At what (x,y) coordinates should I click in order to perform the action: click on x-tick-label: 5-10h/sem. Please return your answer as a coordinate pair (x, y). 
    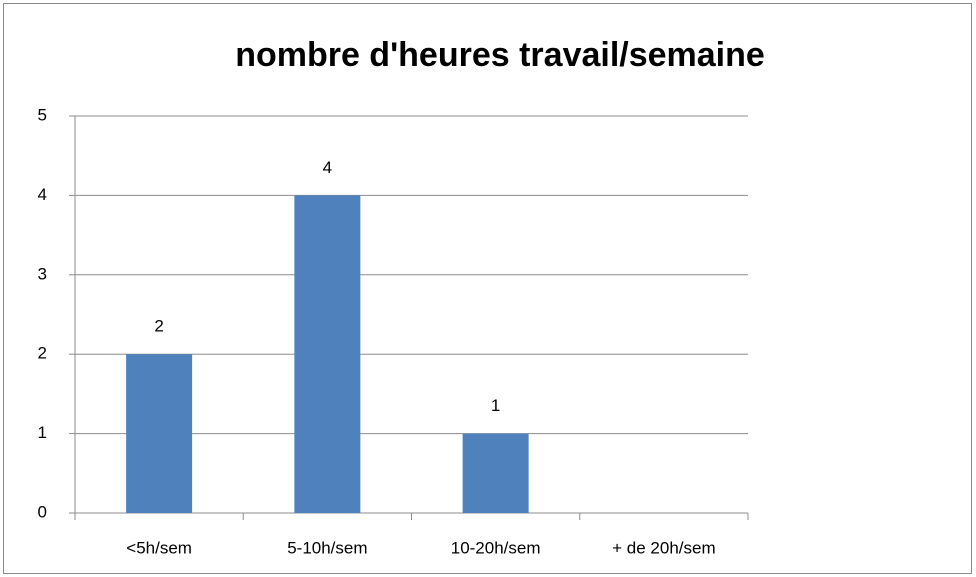
    Looking at the image, I should click on (327, 547).